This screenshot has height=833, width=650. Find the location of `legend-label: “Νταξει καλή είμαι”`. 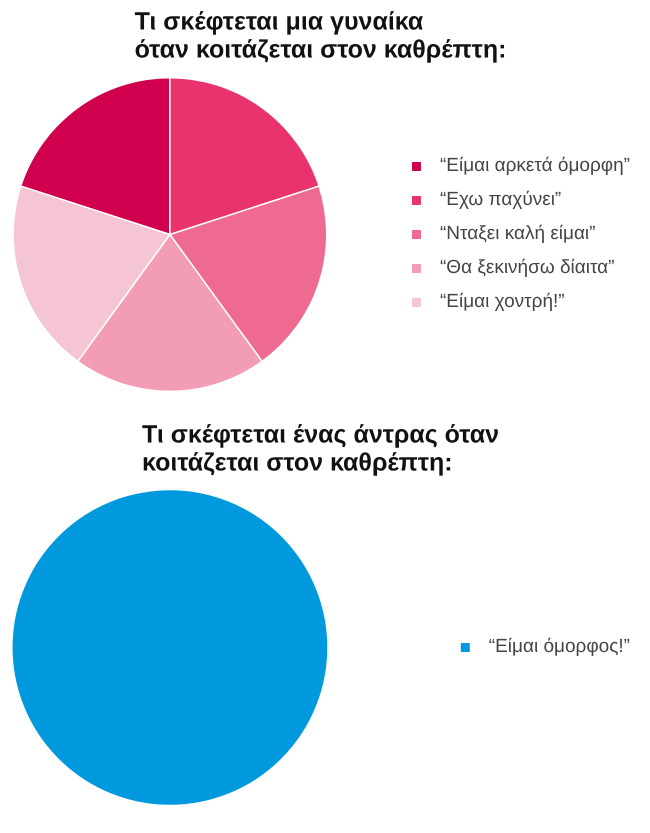

legend-label: “Νταξει καλή είμαι” is located at coordinates (518, 234).